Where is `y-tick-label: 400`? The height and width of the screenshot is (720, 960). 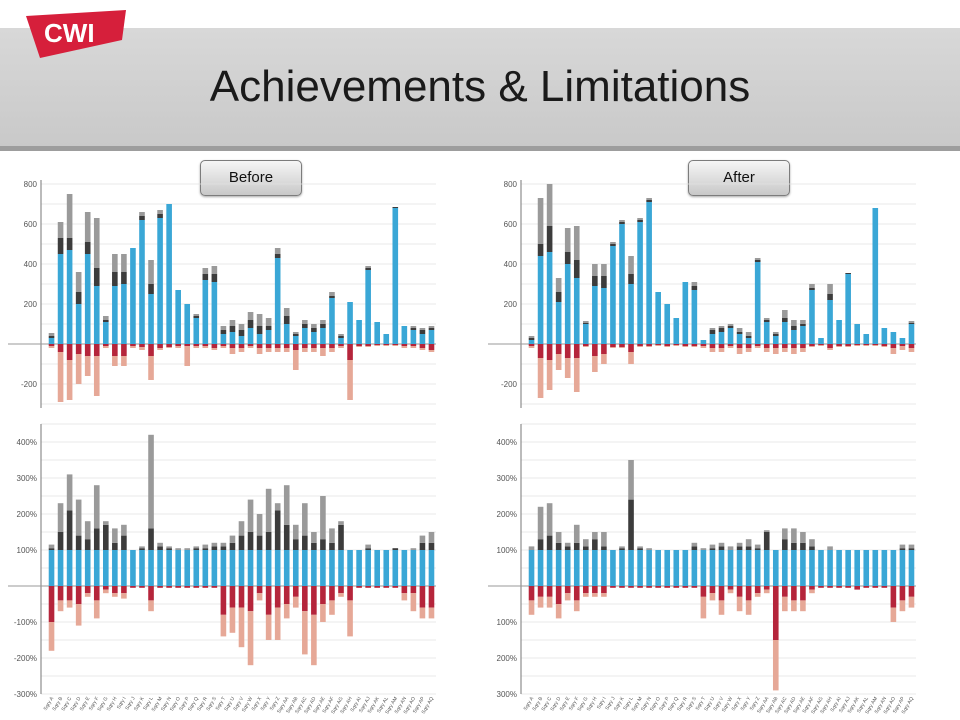
y-tick-label: 400 is located at coordinates (511, 264).